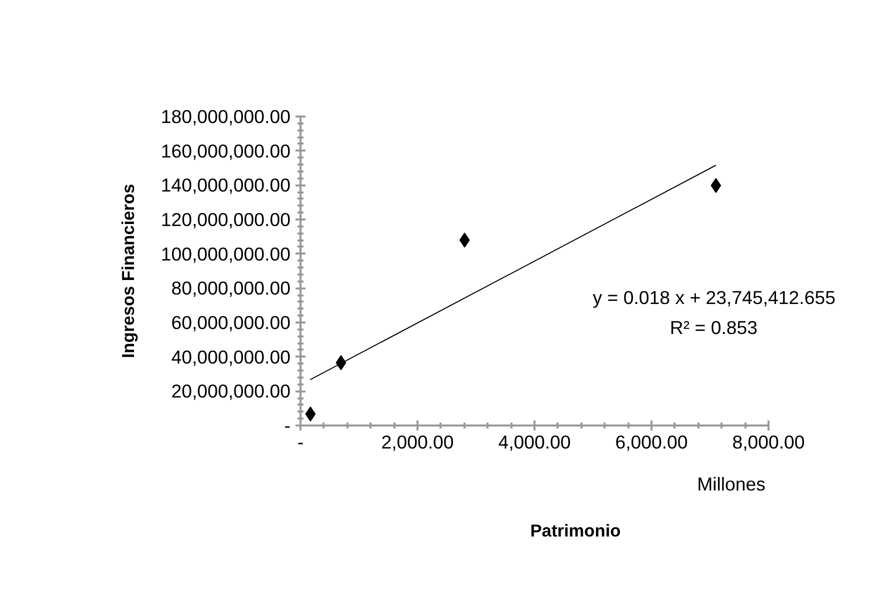  Describe the element at coordinates (225, 253) in the screenshot. I see `y-tick-label: 100,000,000.00` at that location.